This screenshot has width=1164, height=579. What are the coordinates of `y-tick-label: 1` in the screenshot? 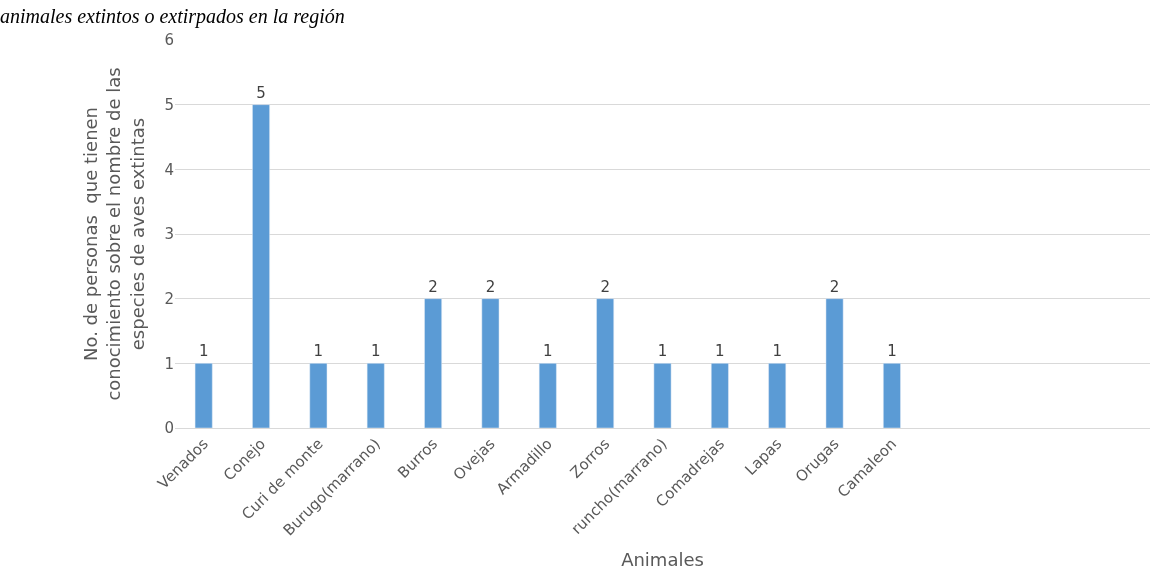 It's located at (169, 363).